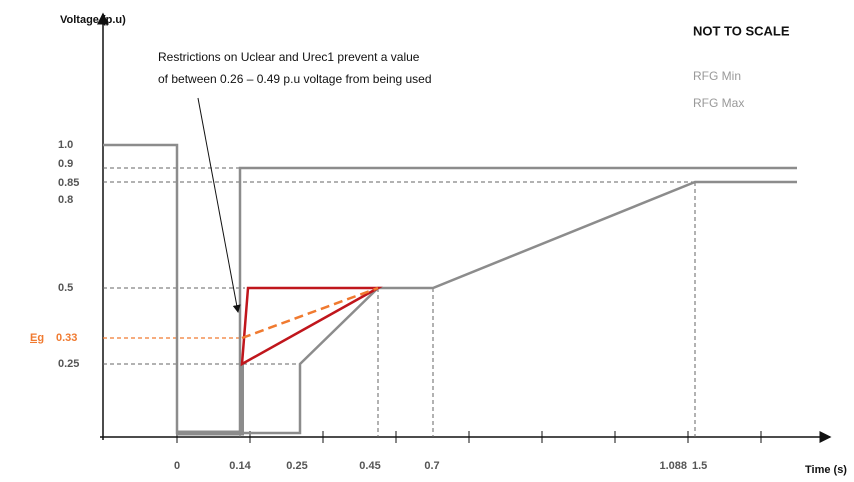 Image resolution: width=854 pixels, height=482 pixels. What do you see at coordinates (177, 466) in the screenshot?
I see `x-label: 0` at bounding box center [177, 466].